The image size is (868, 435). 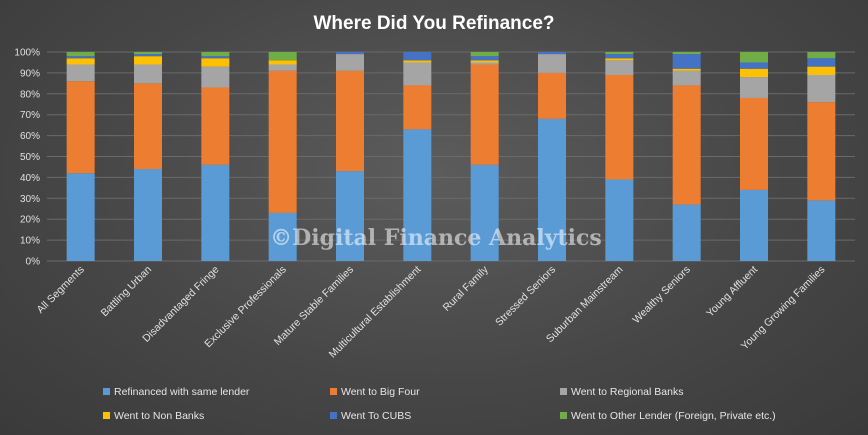 What do you see at coordinates (30, 241) in the screenshot?
I see `y-tick-label: 10%` at bounding box center [30, 241].